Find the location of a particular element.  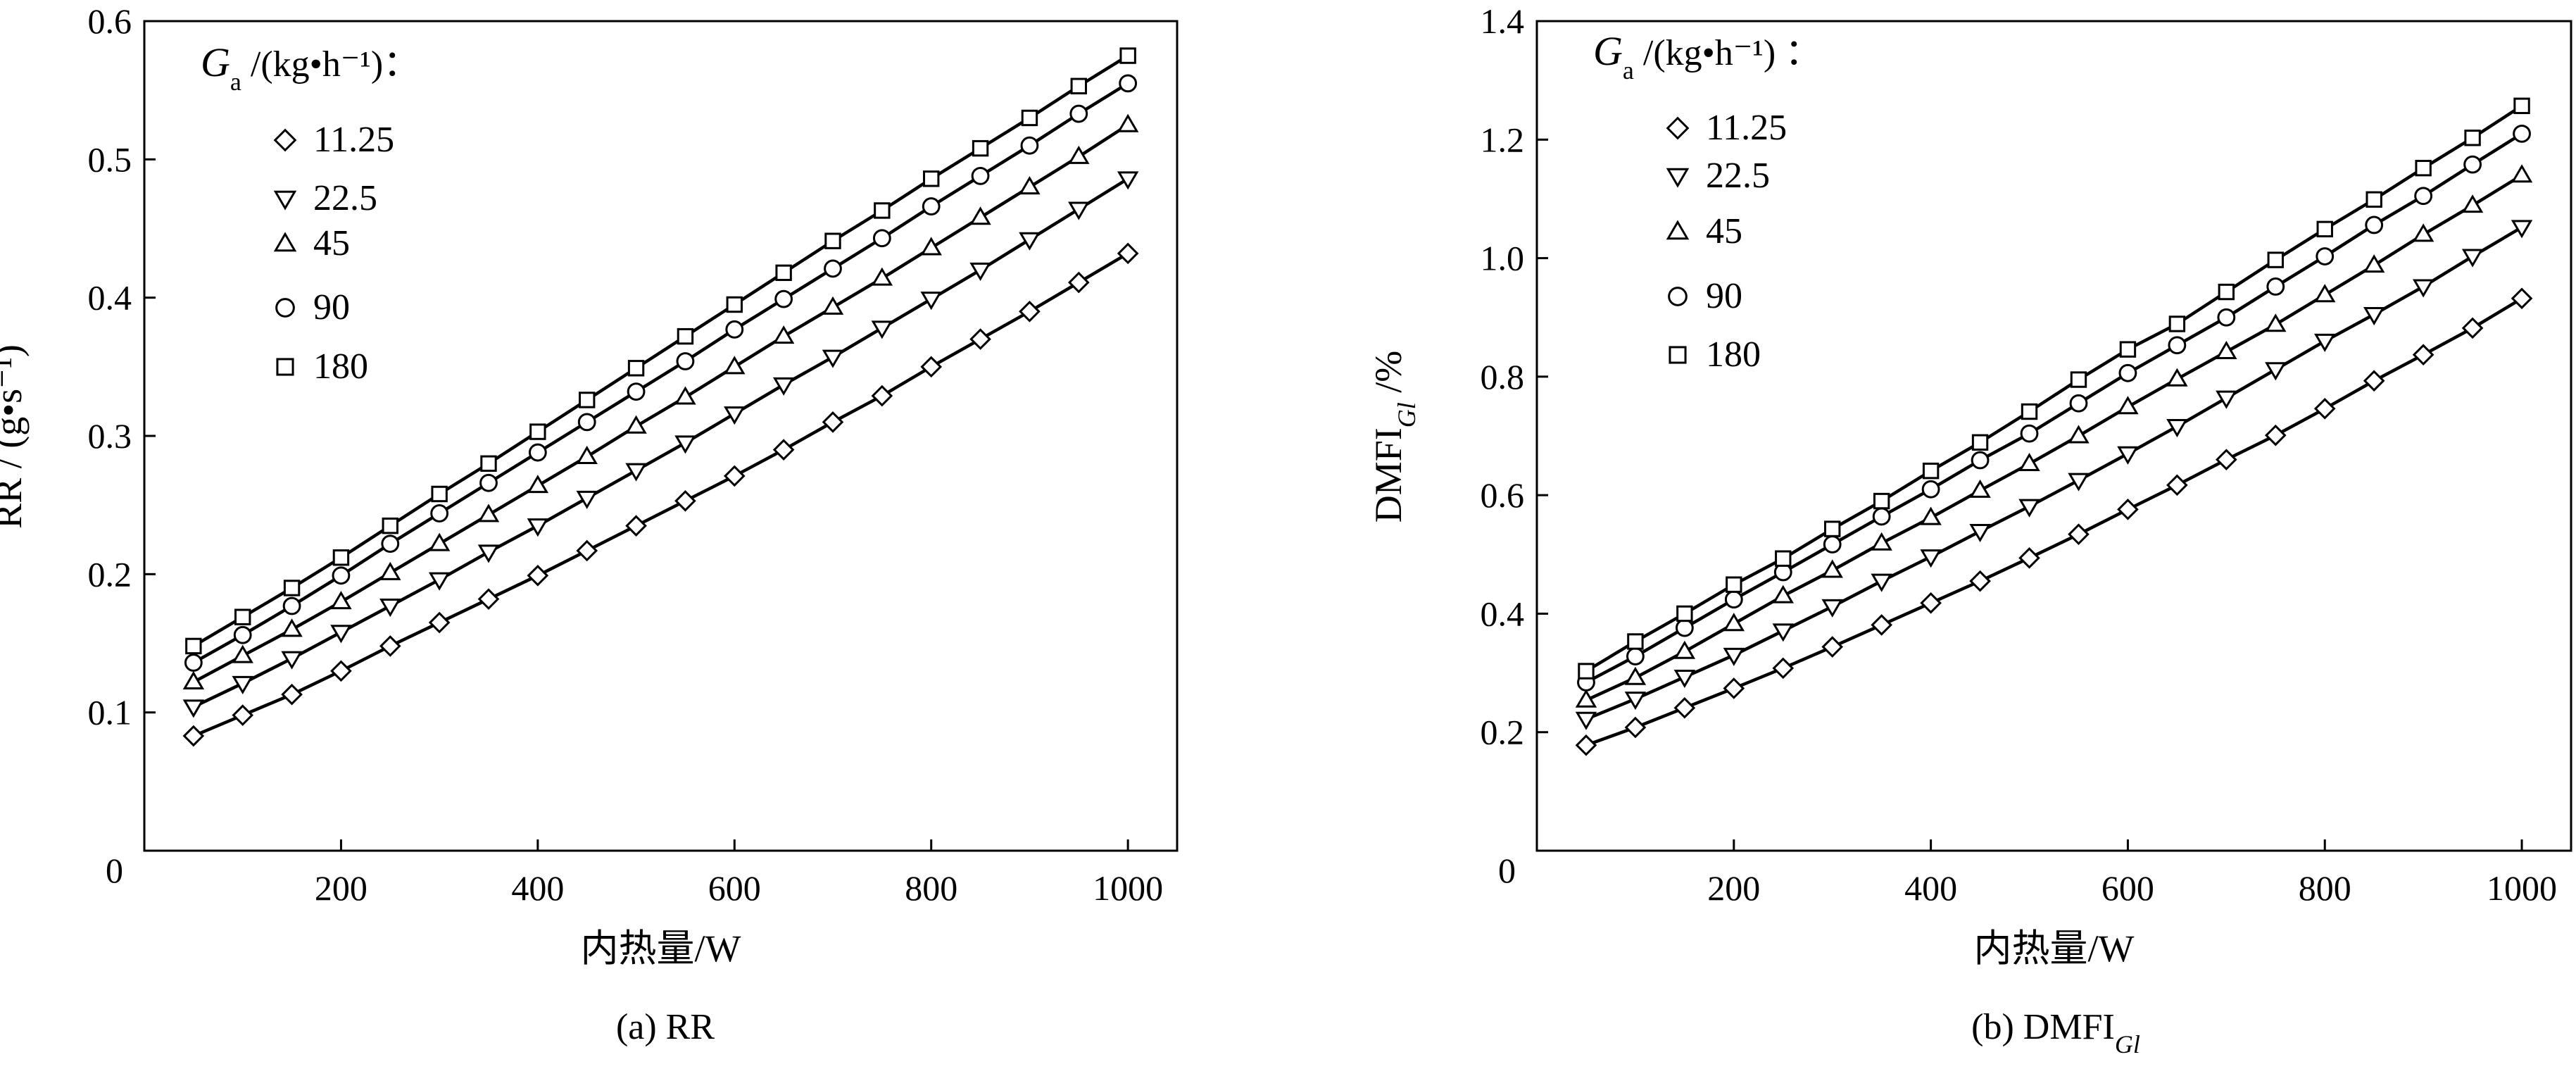

panel-caption: (a) RR is located at coordinates (665, 1027).